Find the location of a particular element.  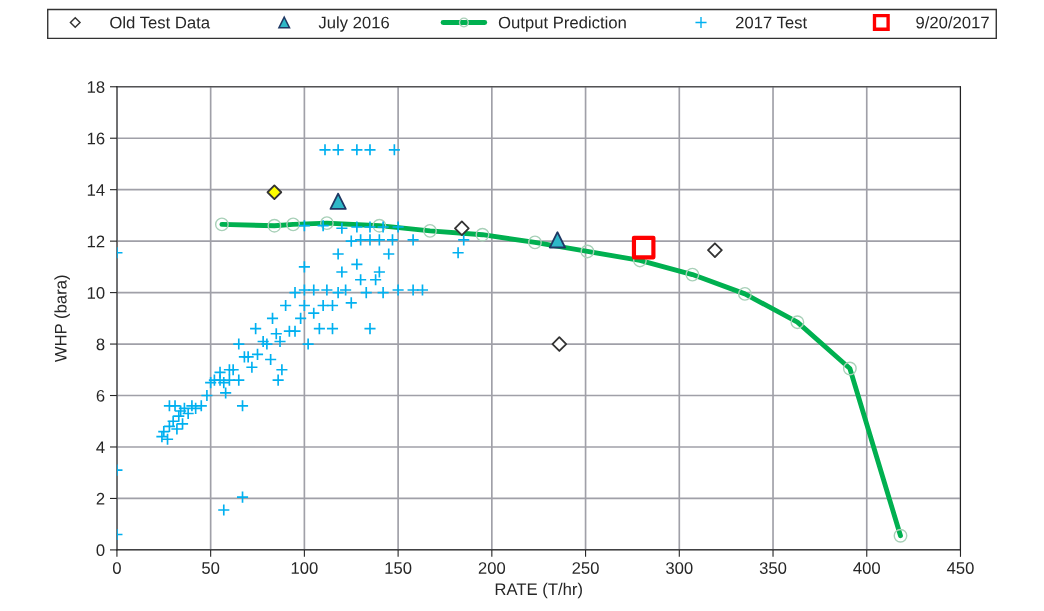

y-tick-label: 2 is located at coordinates (100, 498).